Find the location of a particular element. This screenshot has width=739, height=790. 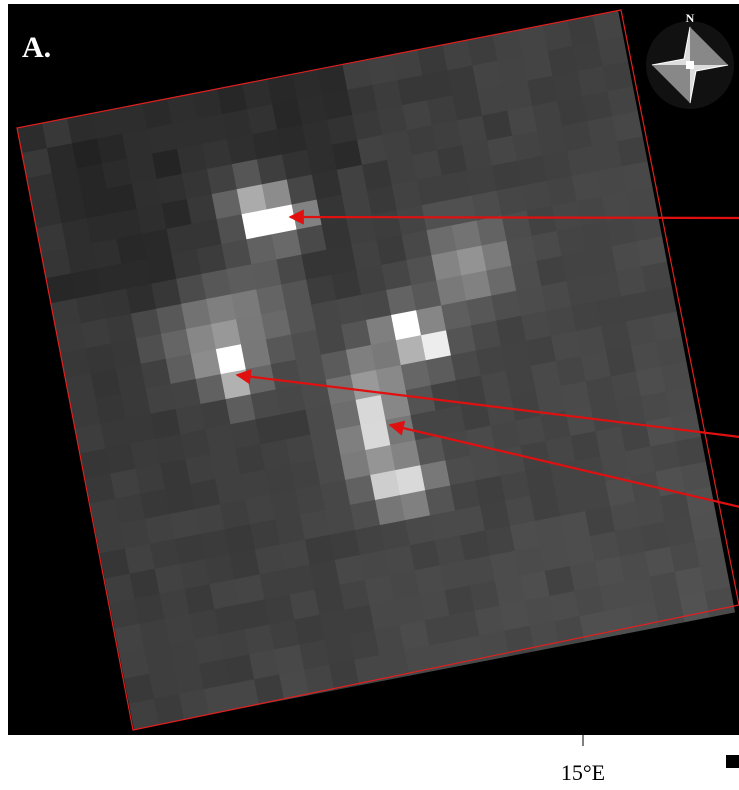

panel-label: A. is located at coordinates (36, 47).